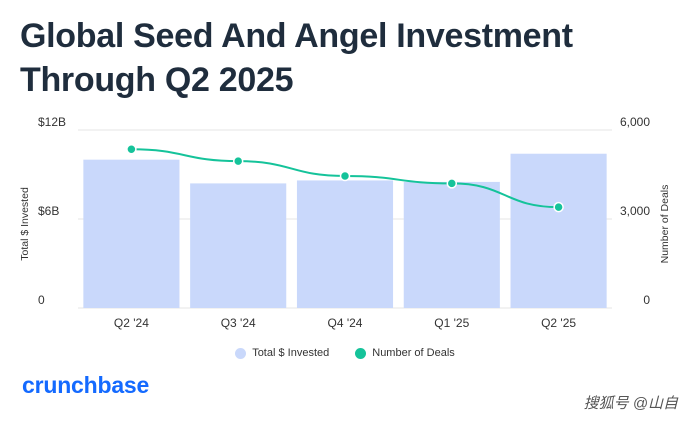  Describe the element at coordinates (291, 353) in the screenshot. I see `legend-label-invested: Total $ Invested` at that location.